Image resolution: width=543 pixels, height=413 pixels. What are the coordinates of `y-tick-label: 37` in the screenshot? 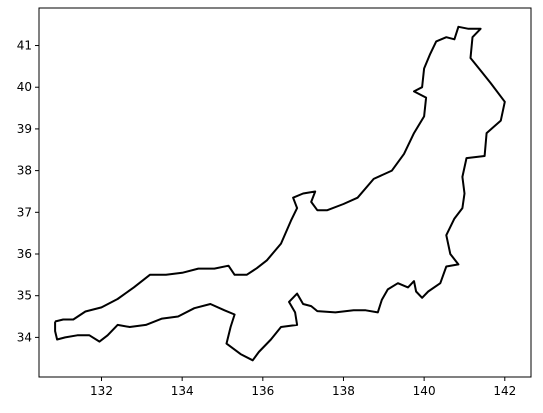 It's located at (24, 212).